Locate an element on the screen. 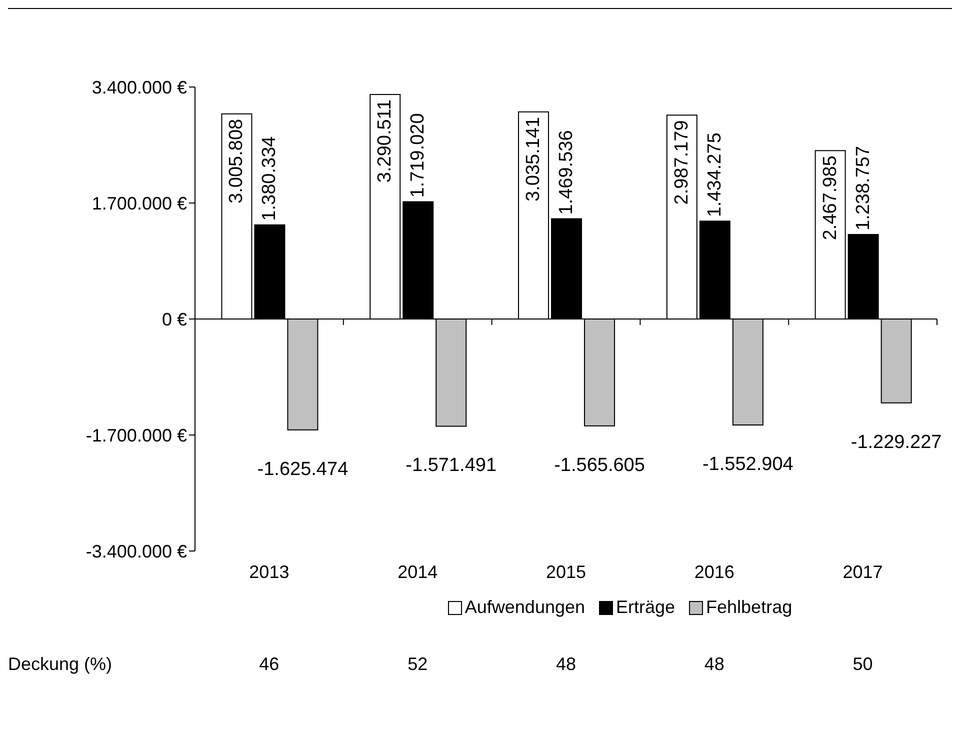 The width and height of the screenshot is (960, 756). y-tick-label: 1.700.000 € is located at coordinates (139, 203).